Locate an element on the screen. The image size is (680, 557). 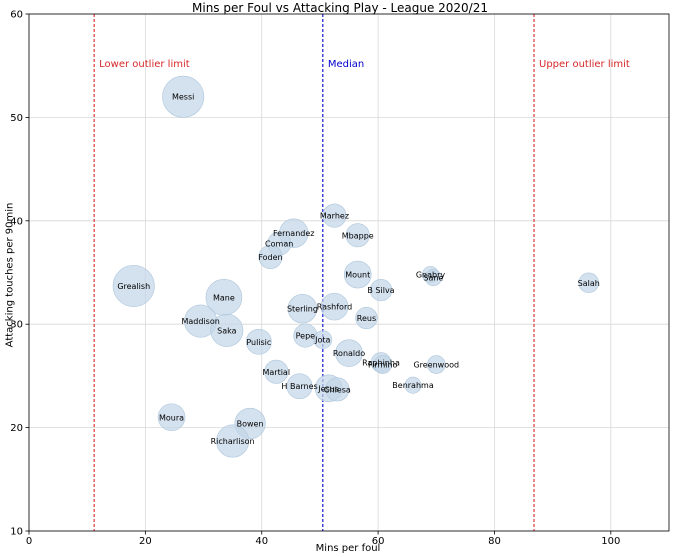
data-point-label: H Barnes is located at coordinates (299, 386).